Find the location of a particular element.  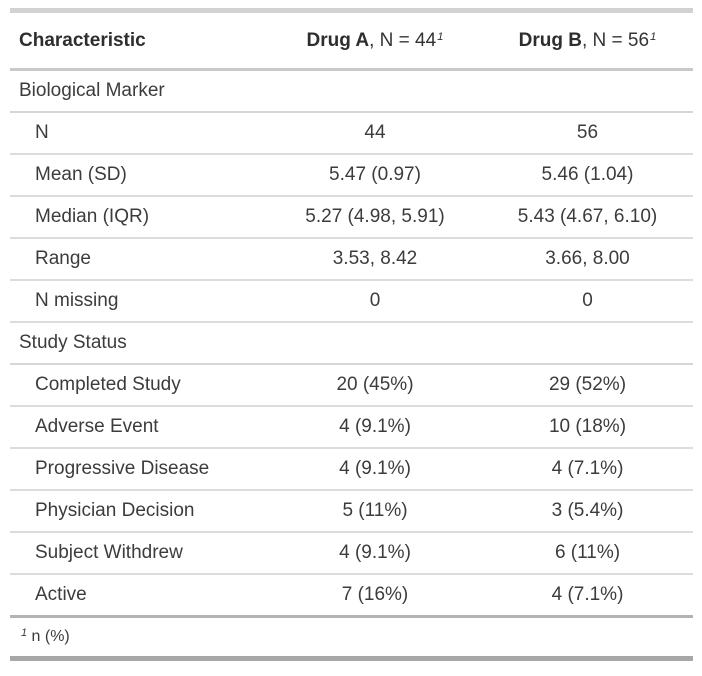

footnote: 1 n (%) is located at coordinates (351, 637).